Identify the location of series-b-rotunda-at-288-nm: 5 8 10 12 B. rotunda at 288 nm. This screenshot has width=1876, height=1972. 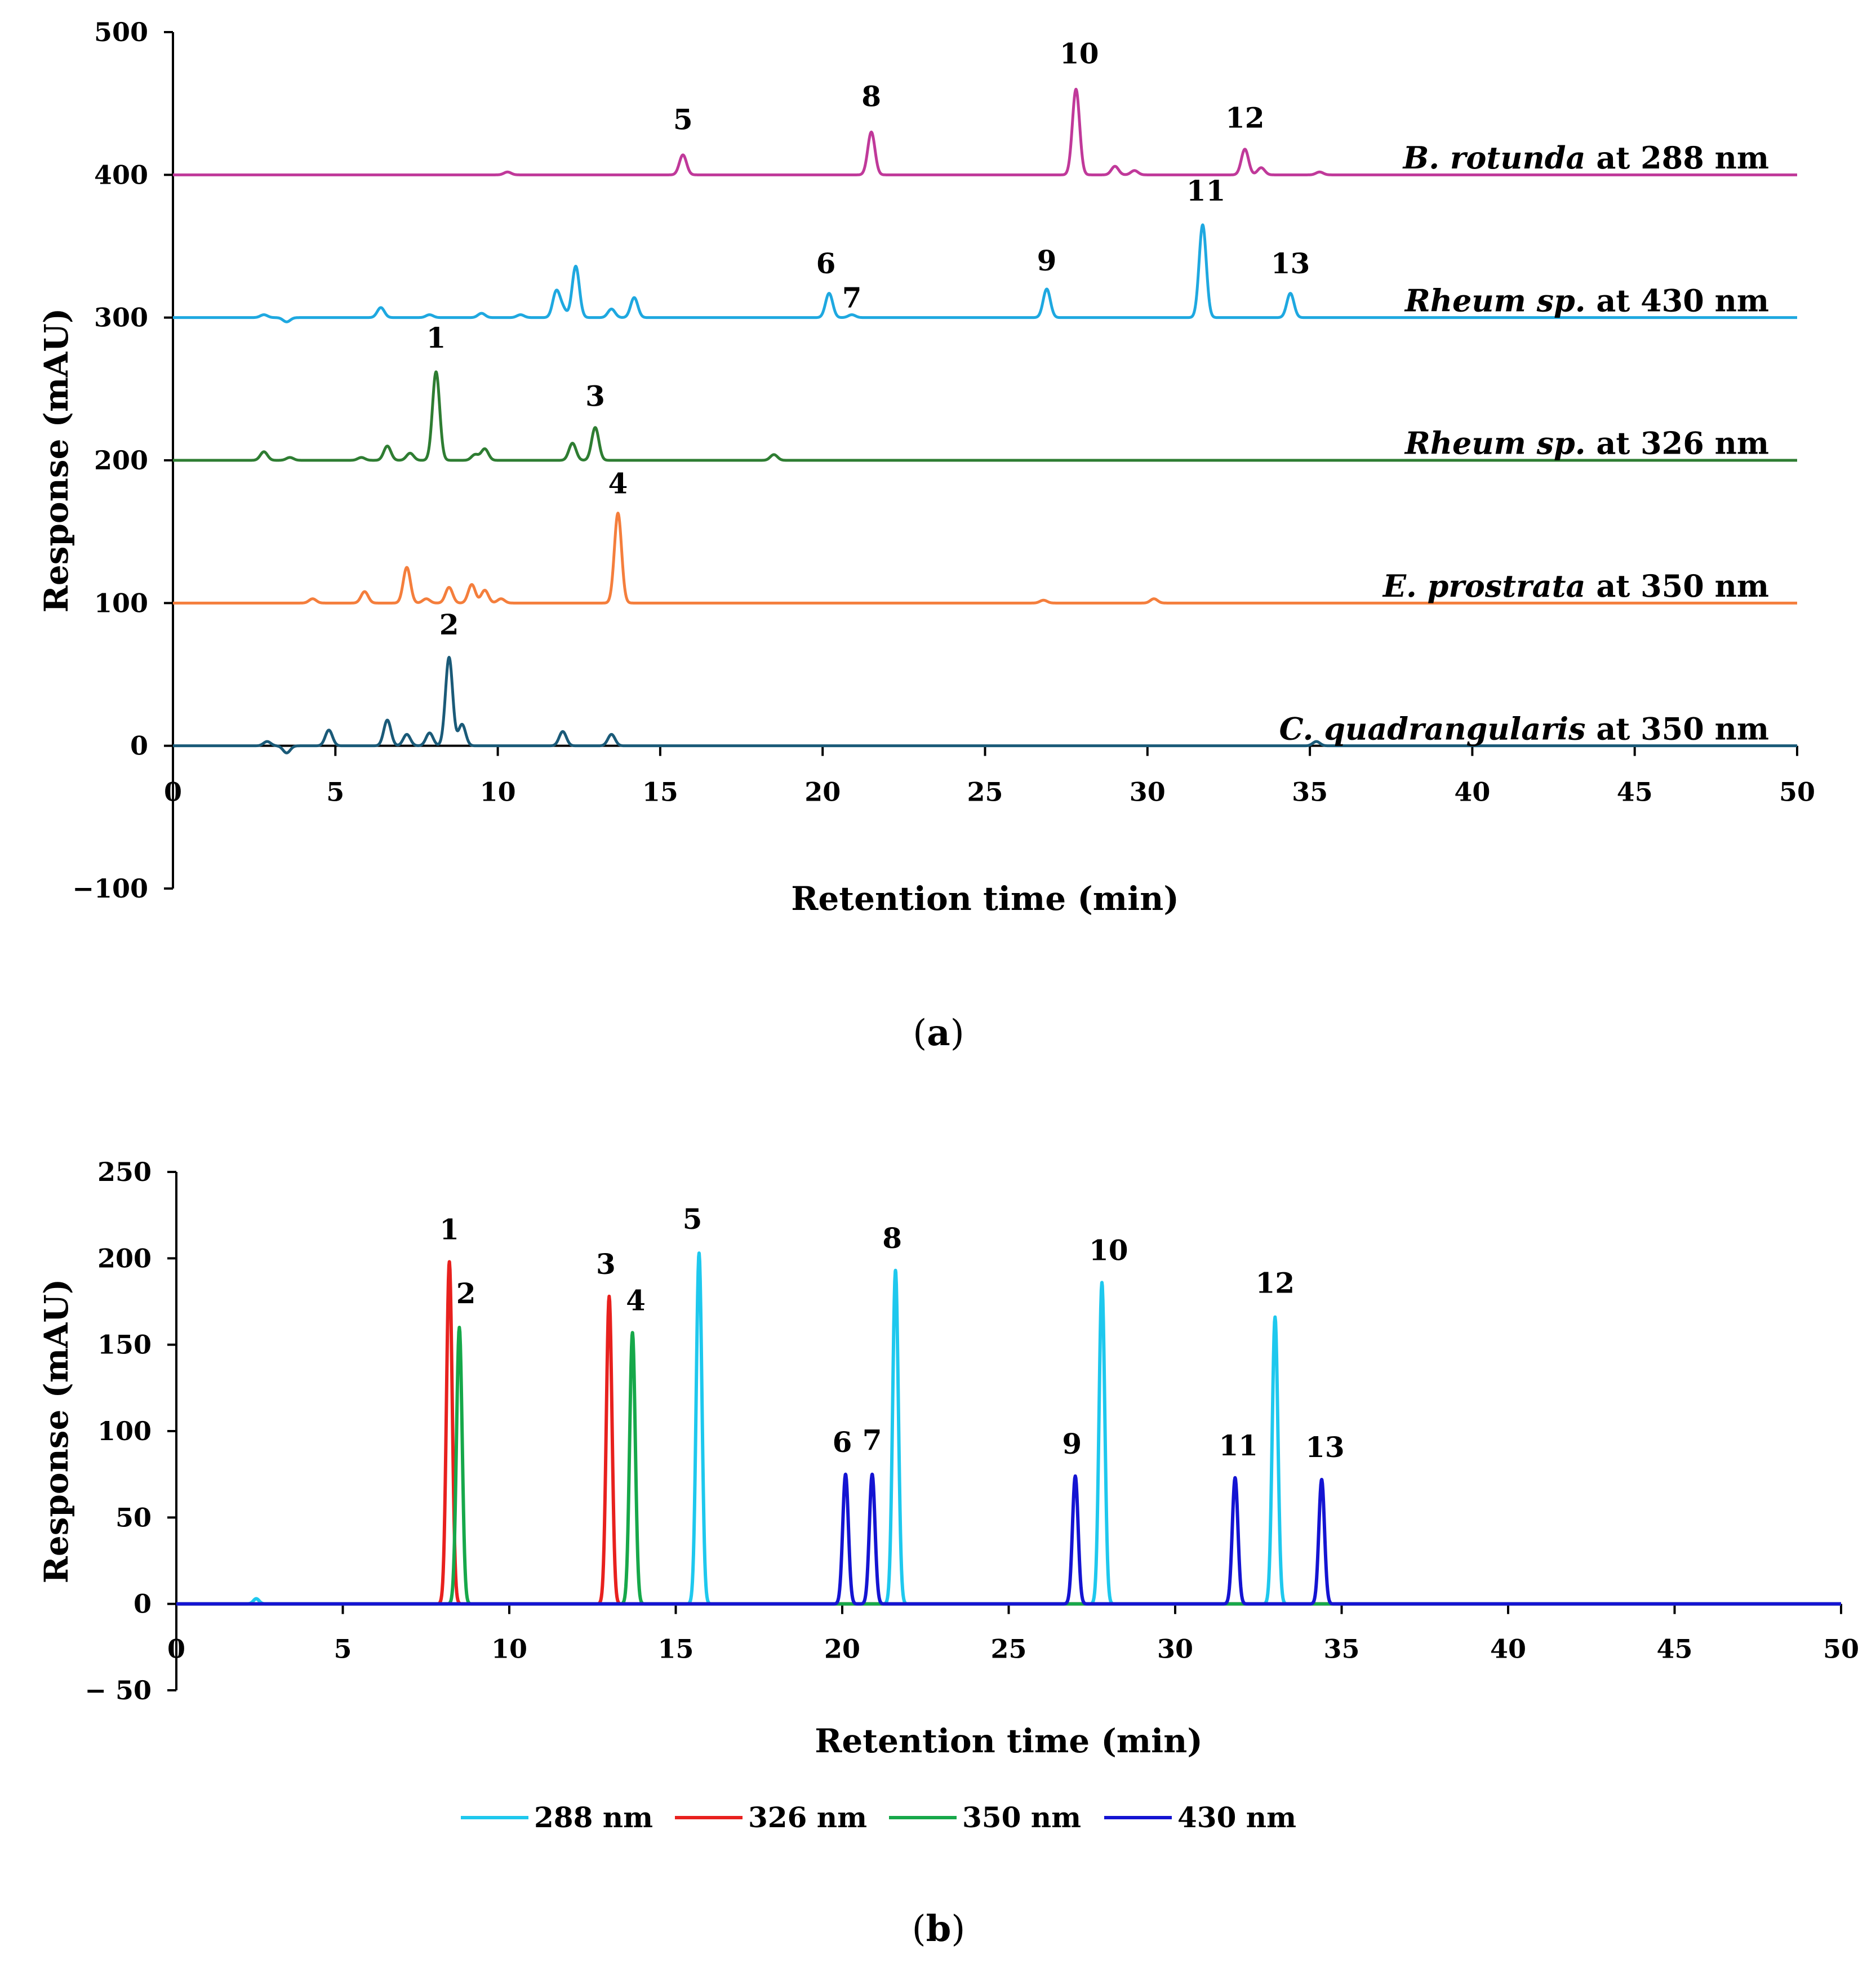
(985, 106).